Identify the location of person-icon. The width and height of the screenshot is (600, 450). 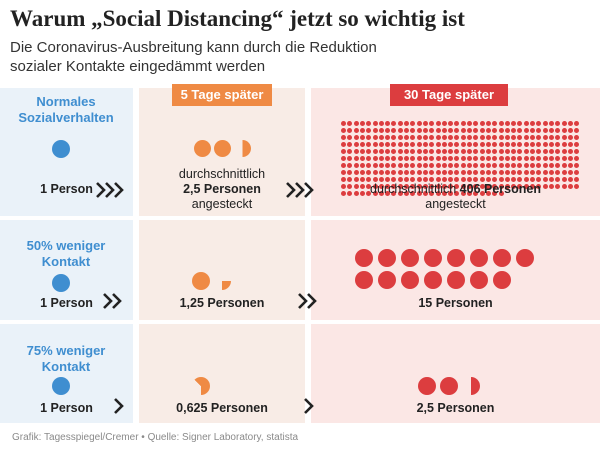
(61, 386).